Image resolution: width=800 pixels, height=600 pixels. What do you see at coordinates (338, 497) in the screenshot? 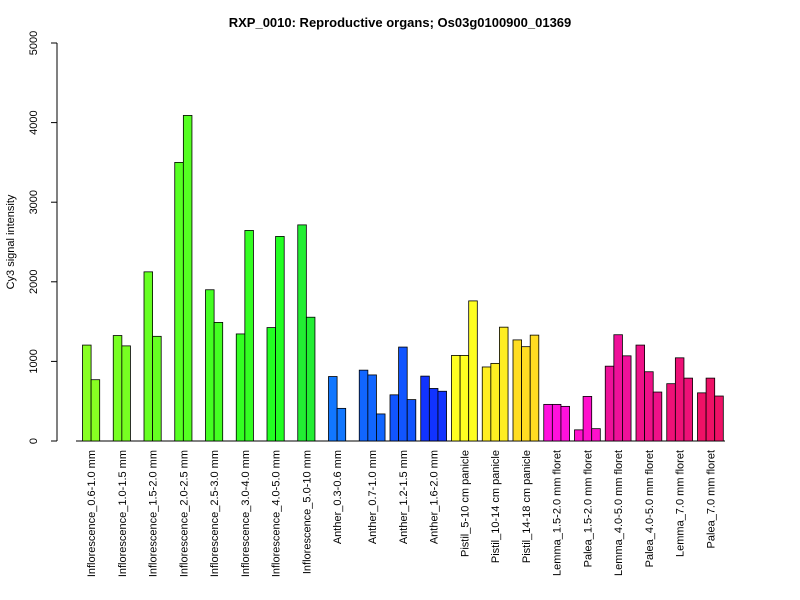
I see `category-label: Anther_0.3-0.6 mm` at bounding box center [338, 497].